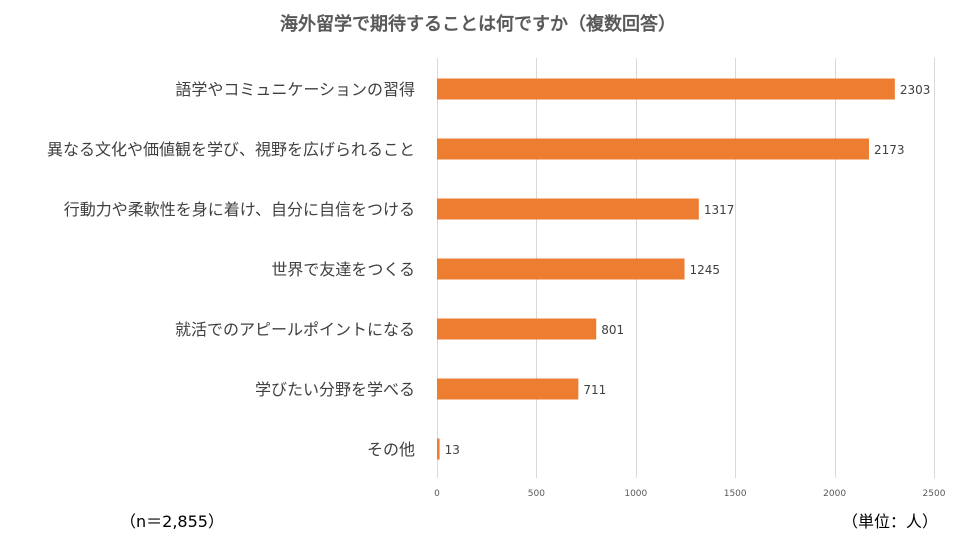  Describe the element at coordinates (391, 449) in the screenshot. I see `category-label: その他` at that location.